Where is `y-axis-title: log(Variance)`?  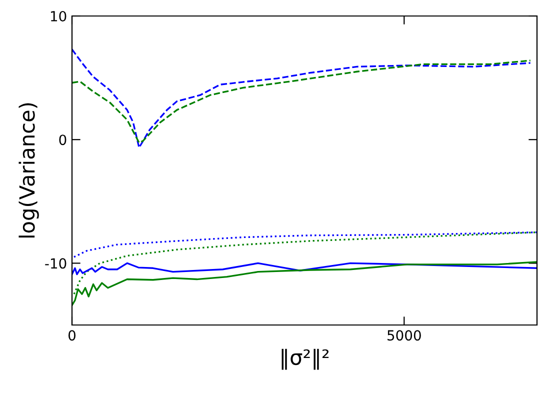 y-axis-title: log(Variance) is located at coordinates (28, 170).